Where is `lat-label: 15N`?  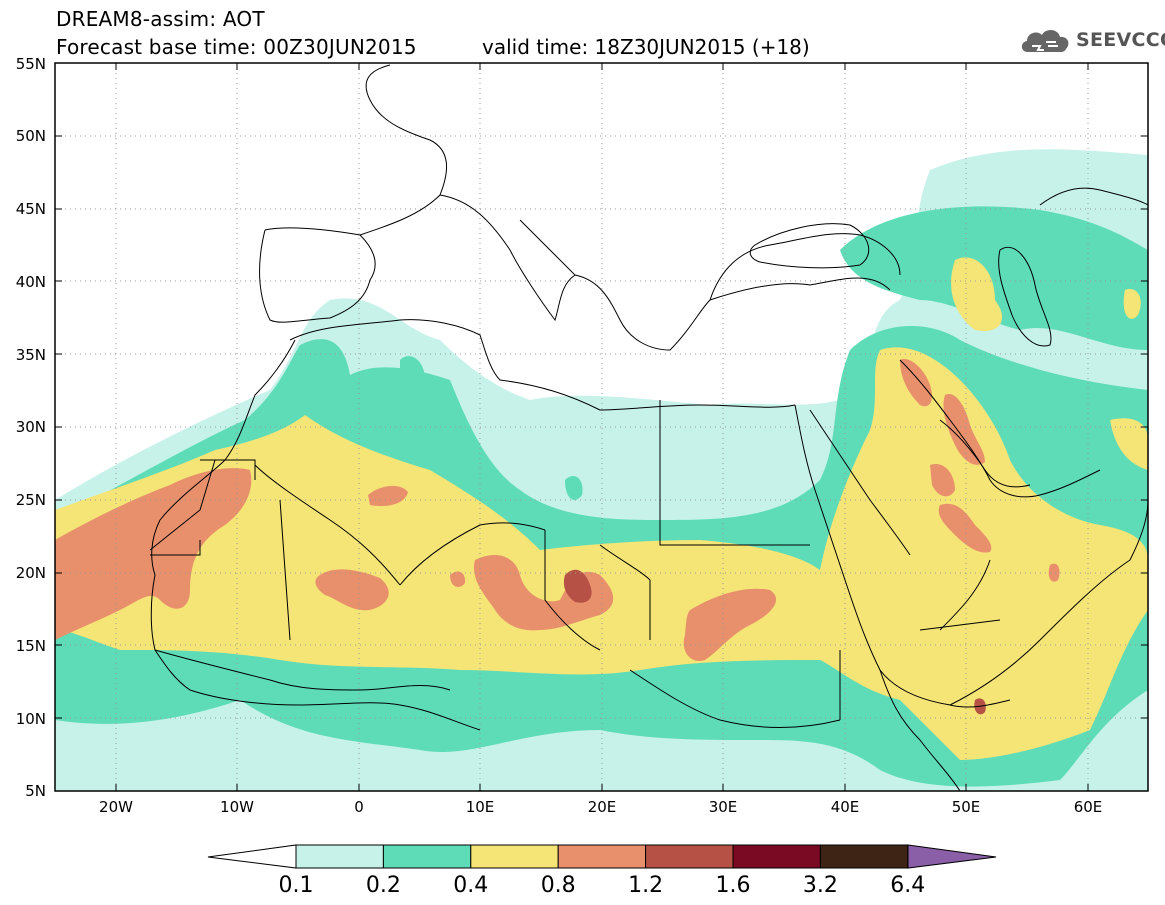
lat-label: 15N is located at coordinates (31, 646).